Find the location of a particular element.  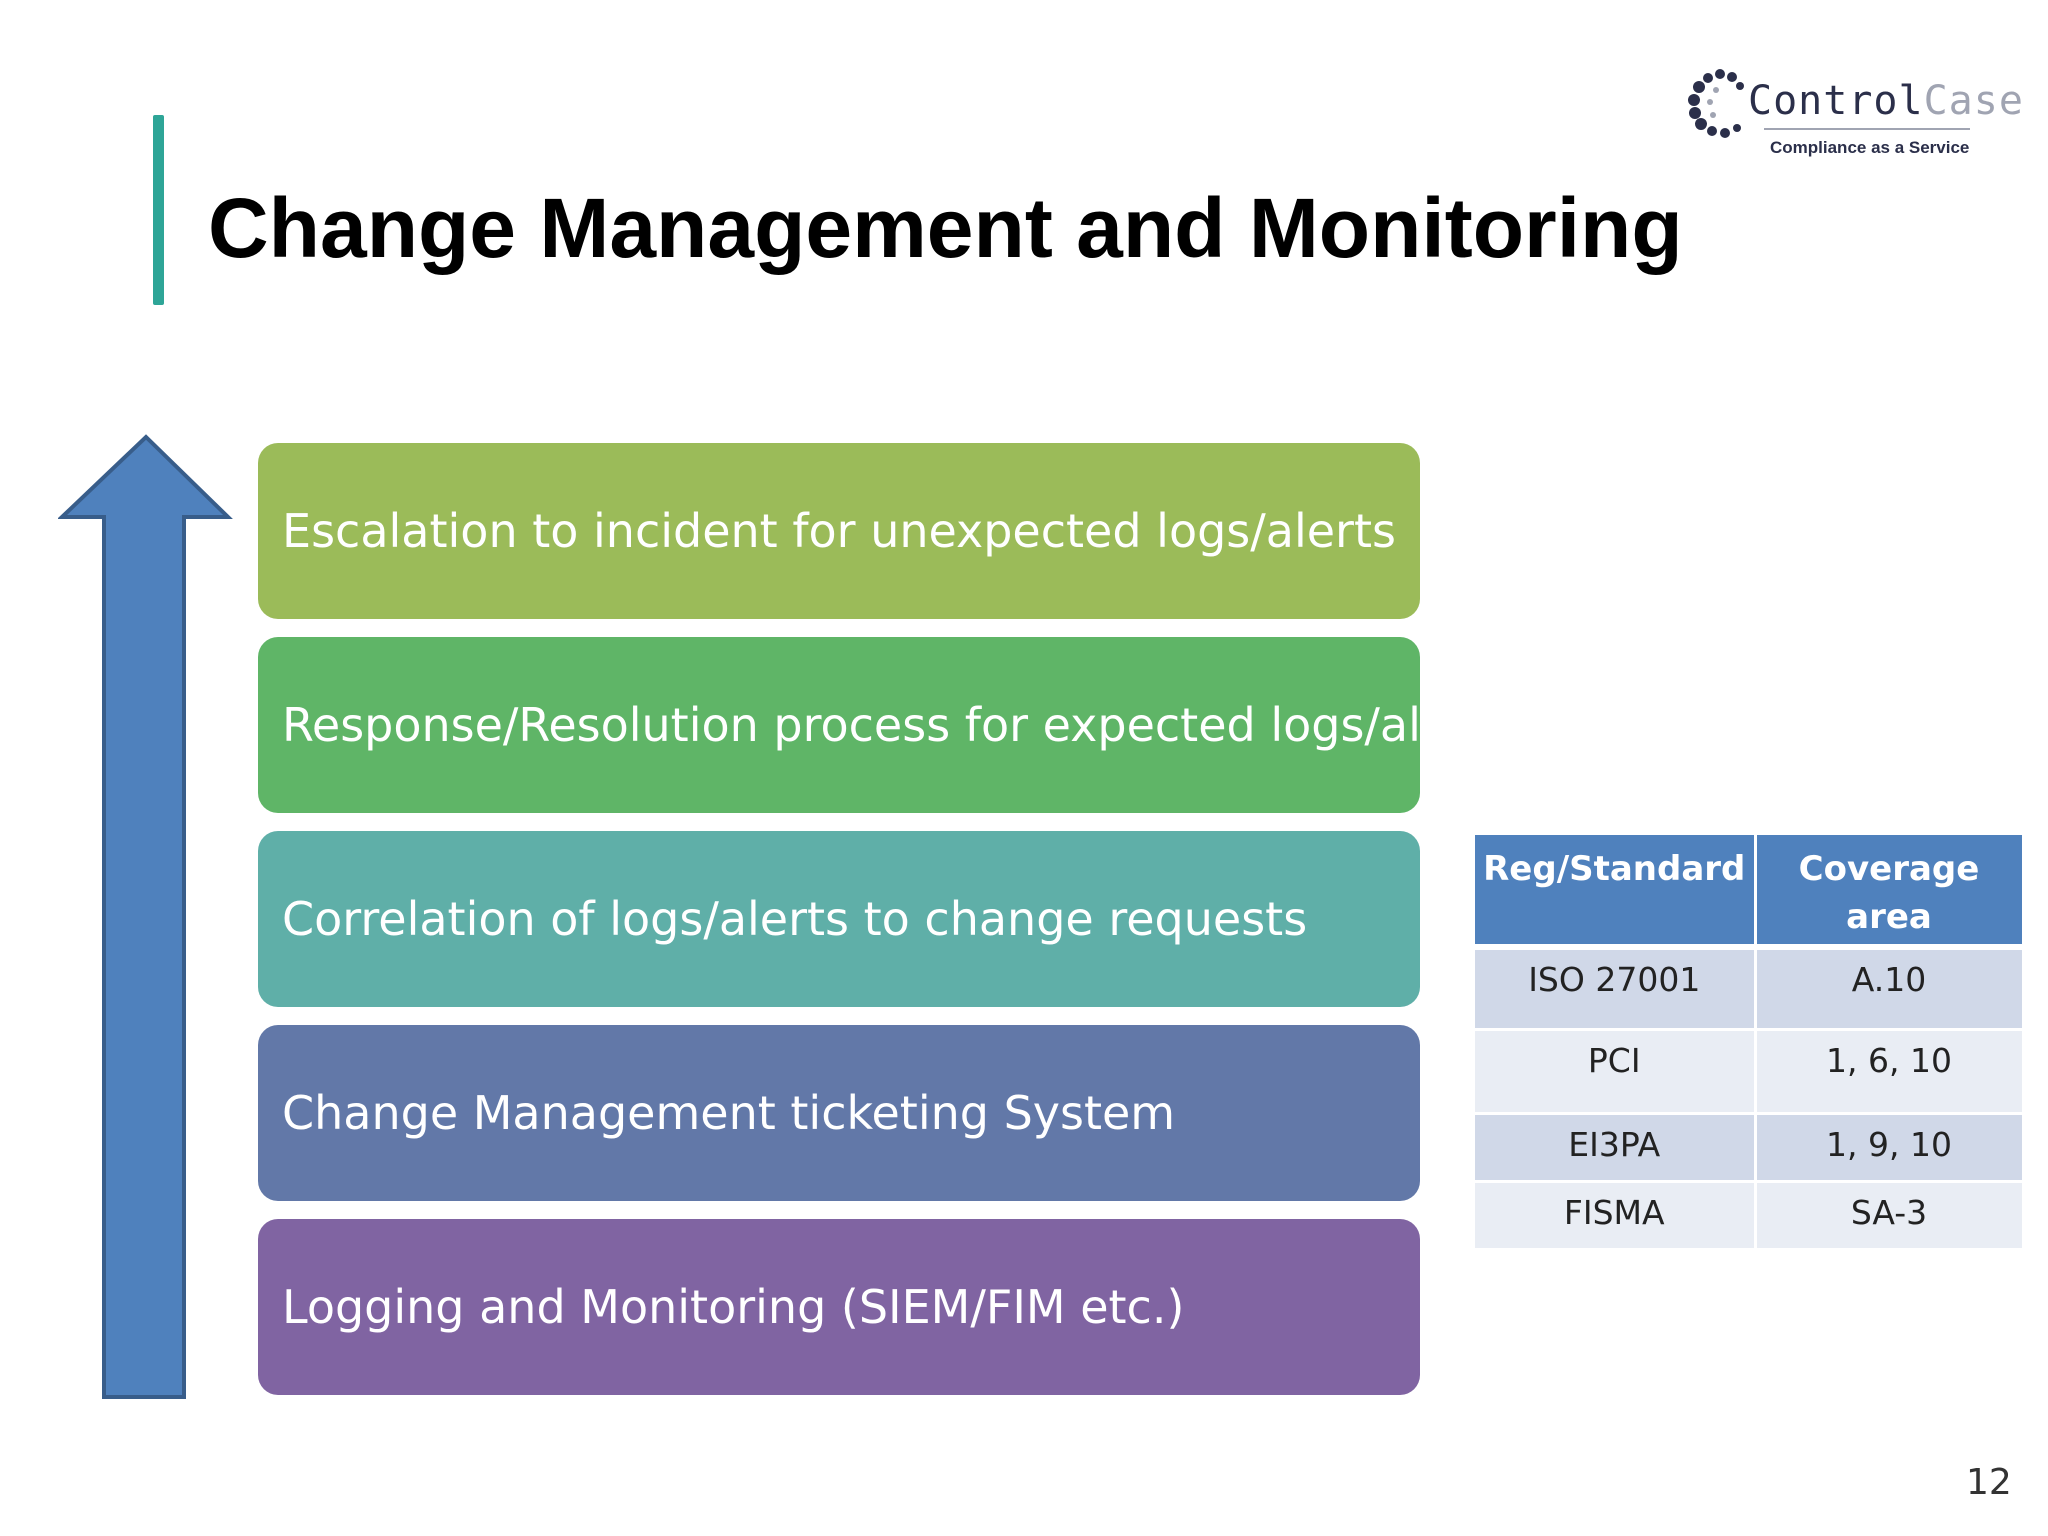

title-accent-bar is located at coordinates (158, 210).